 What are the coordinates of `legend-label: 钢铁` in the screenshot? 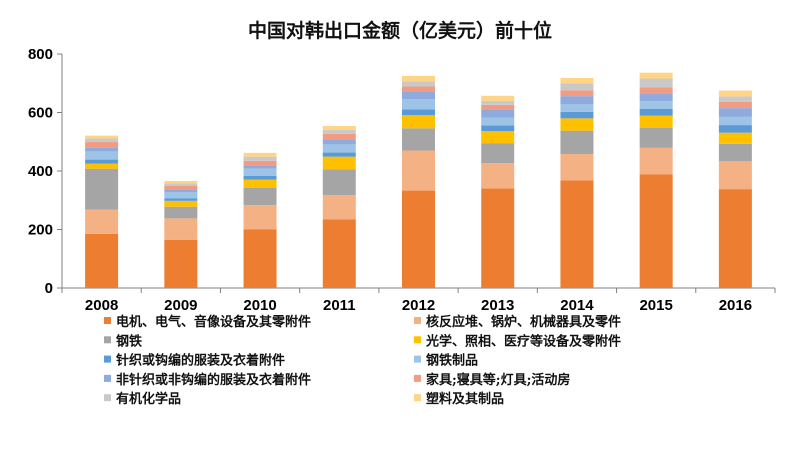 It's located at (129, 341).